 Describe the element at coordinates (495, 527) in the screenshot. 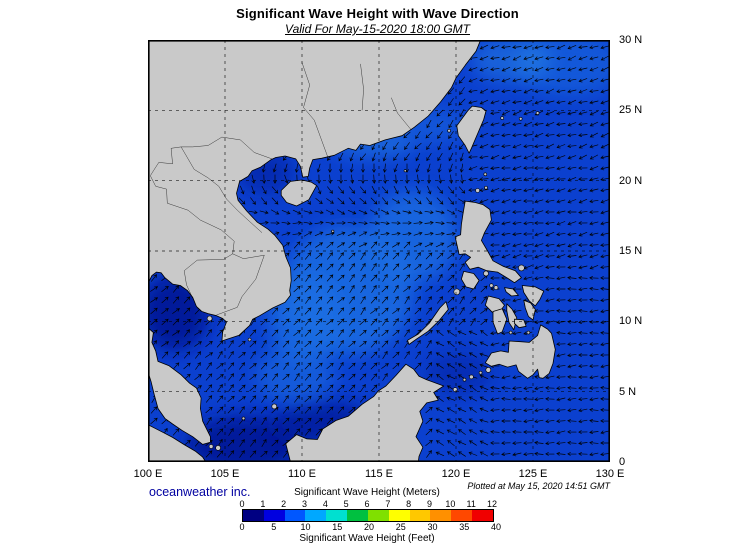

I see `feet-tick-label: 40` at that location.